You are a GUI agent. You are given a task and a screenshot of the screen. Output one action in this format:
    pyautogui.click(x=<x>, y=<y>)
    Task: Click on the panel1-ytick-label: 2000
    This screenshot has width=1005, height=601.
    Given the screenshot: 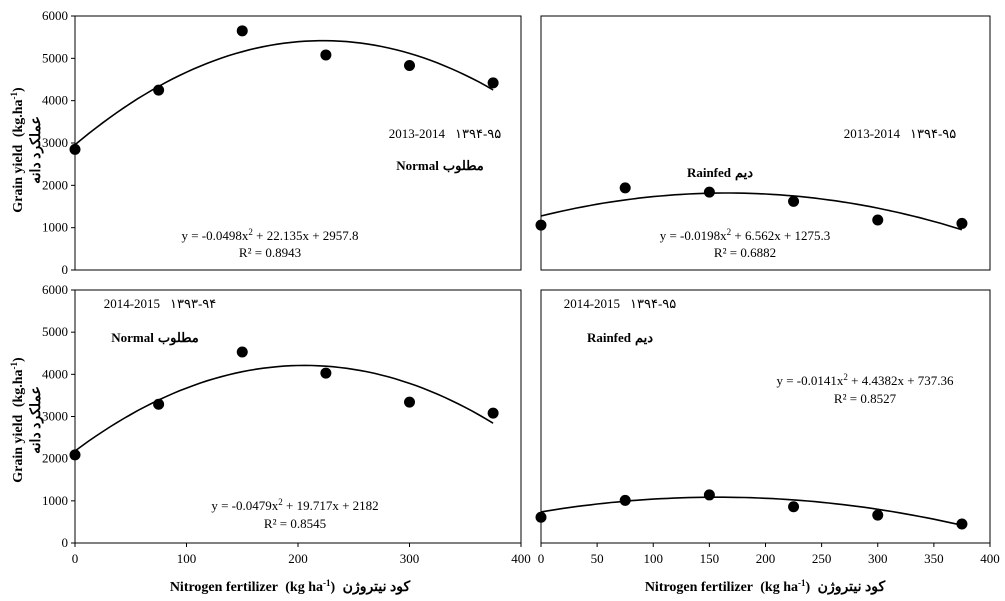 What is the action you would take?
    pyautogui.click(x=55, y=184)
    